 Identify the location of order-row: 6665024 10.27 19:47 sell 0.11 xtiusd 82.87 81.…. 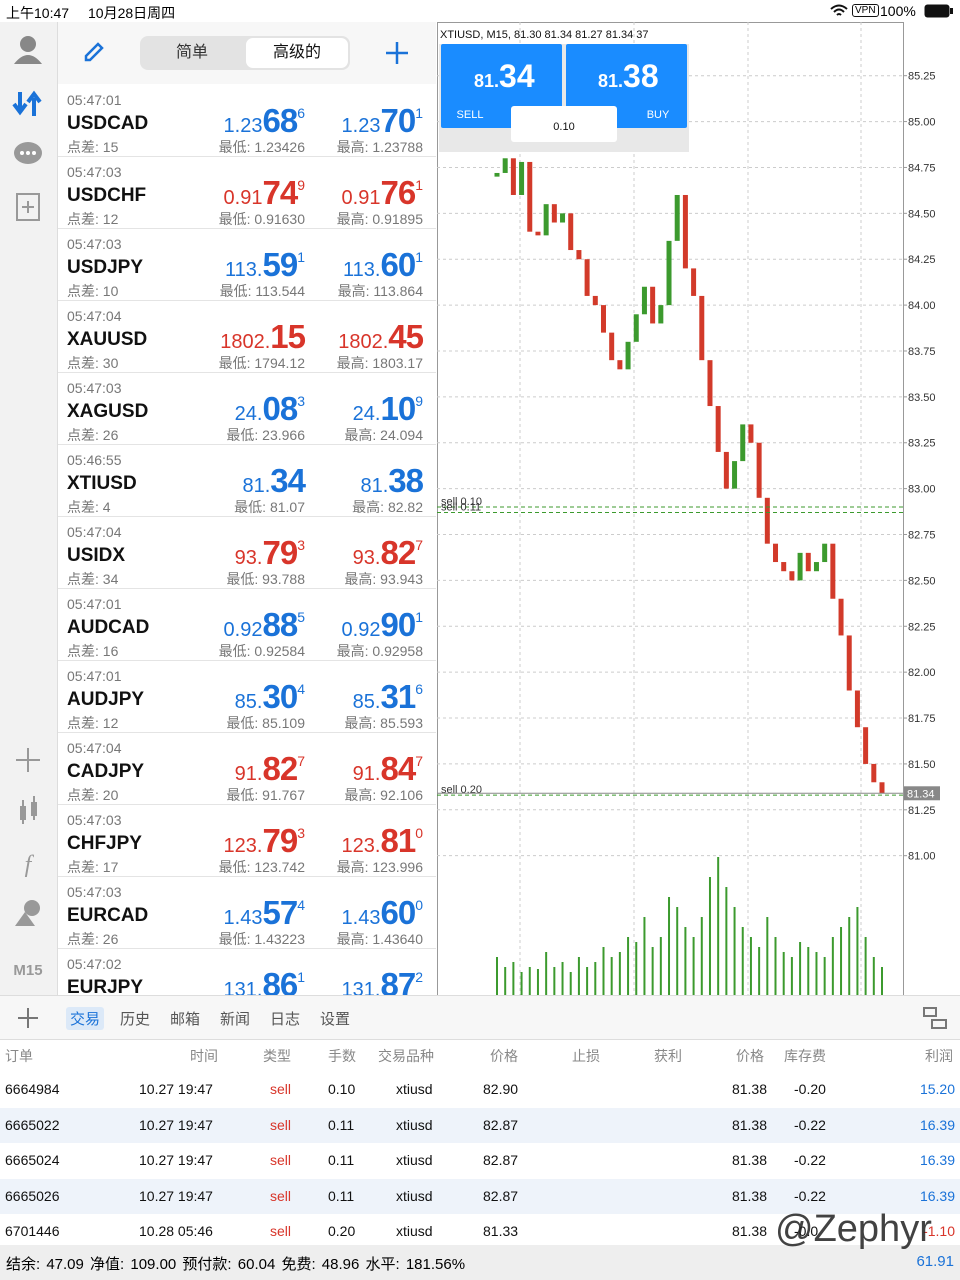
(480, 1161).